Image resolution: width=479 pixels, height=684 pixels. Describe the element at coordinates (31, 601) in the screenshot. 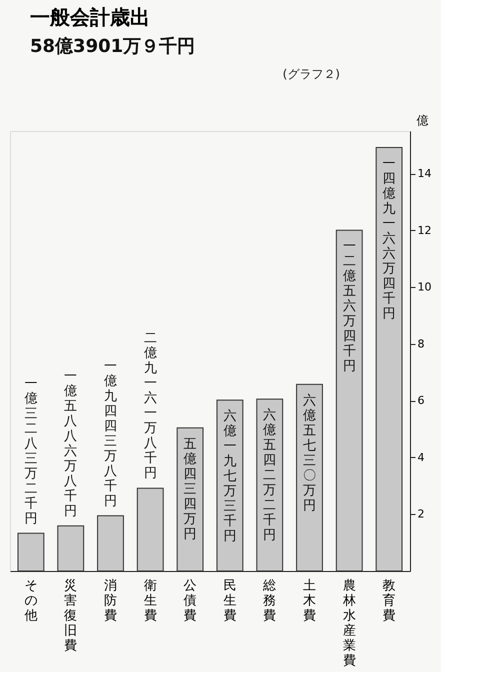

I see `x-tick-label: その他` at that location.